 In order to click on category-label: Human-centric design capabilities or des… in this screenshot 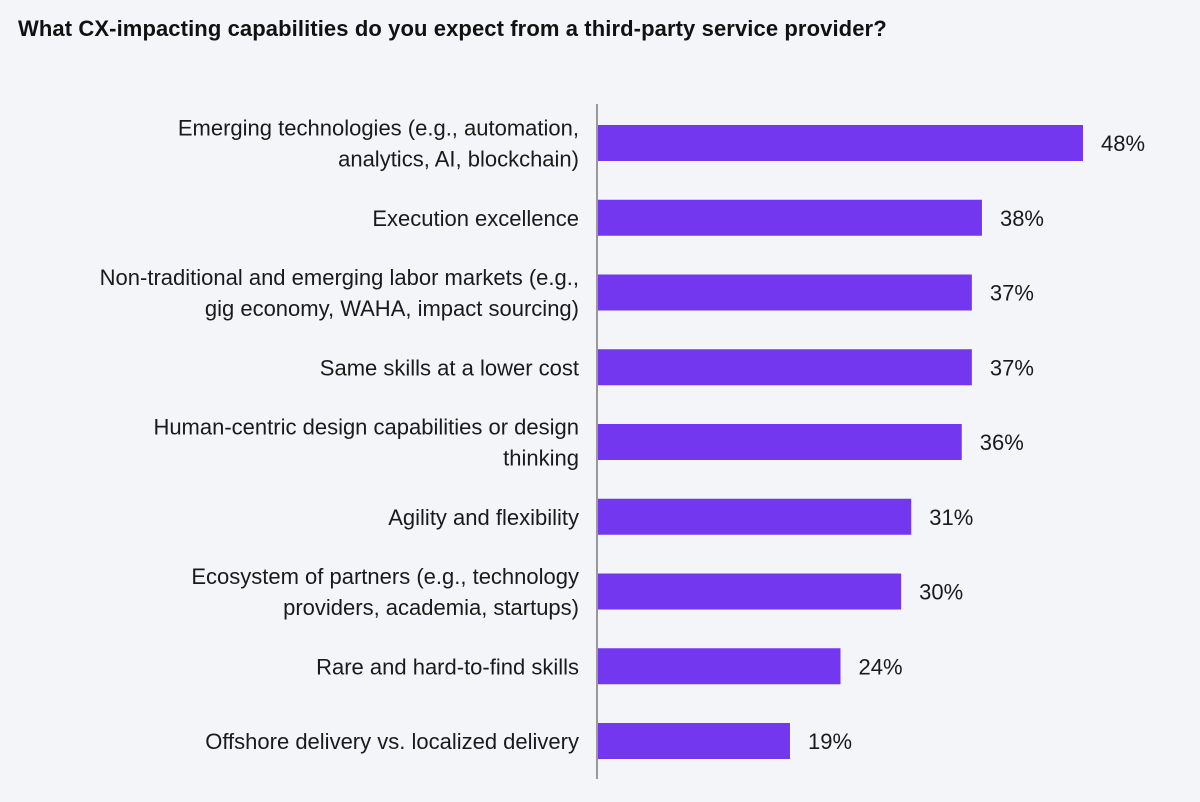, I will do `click(366, 443)`.